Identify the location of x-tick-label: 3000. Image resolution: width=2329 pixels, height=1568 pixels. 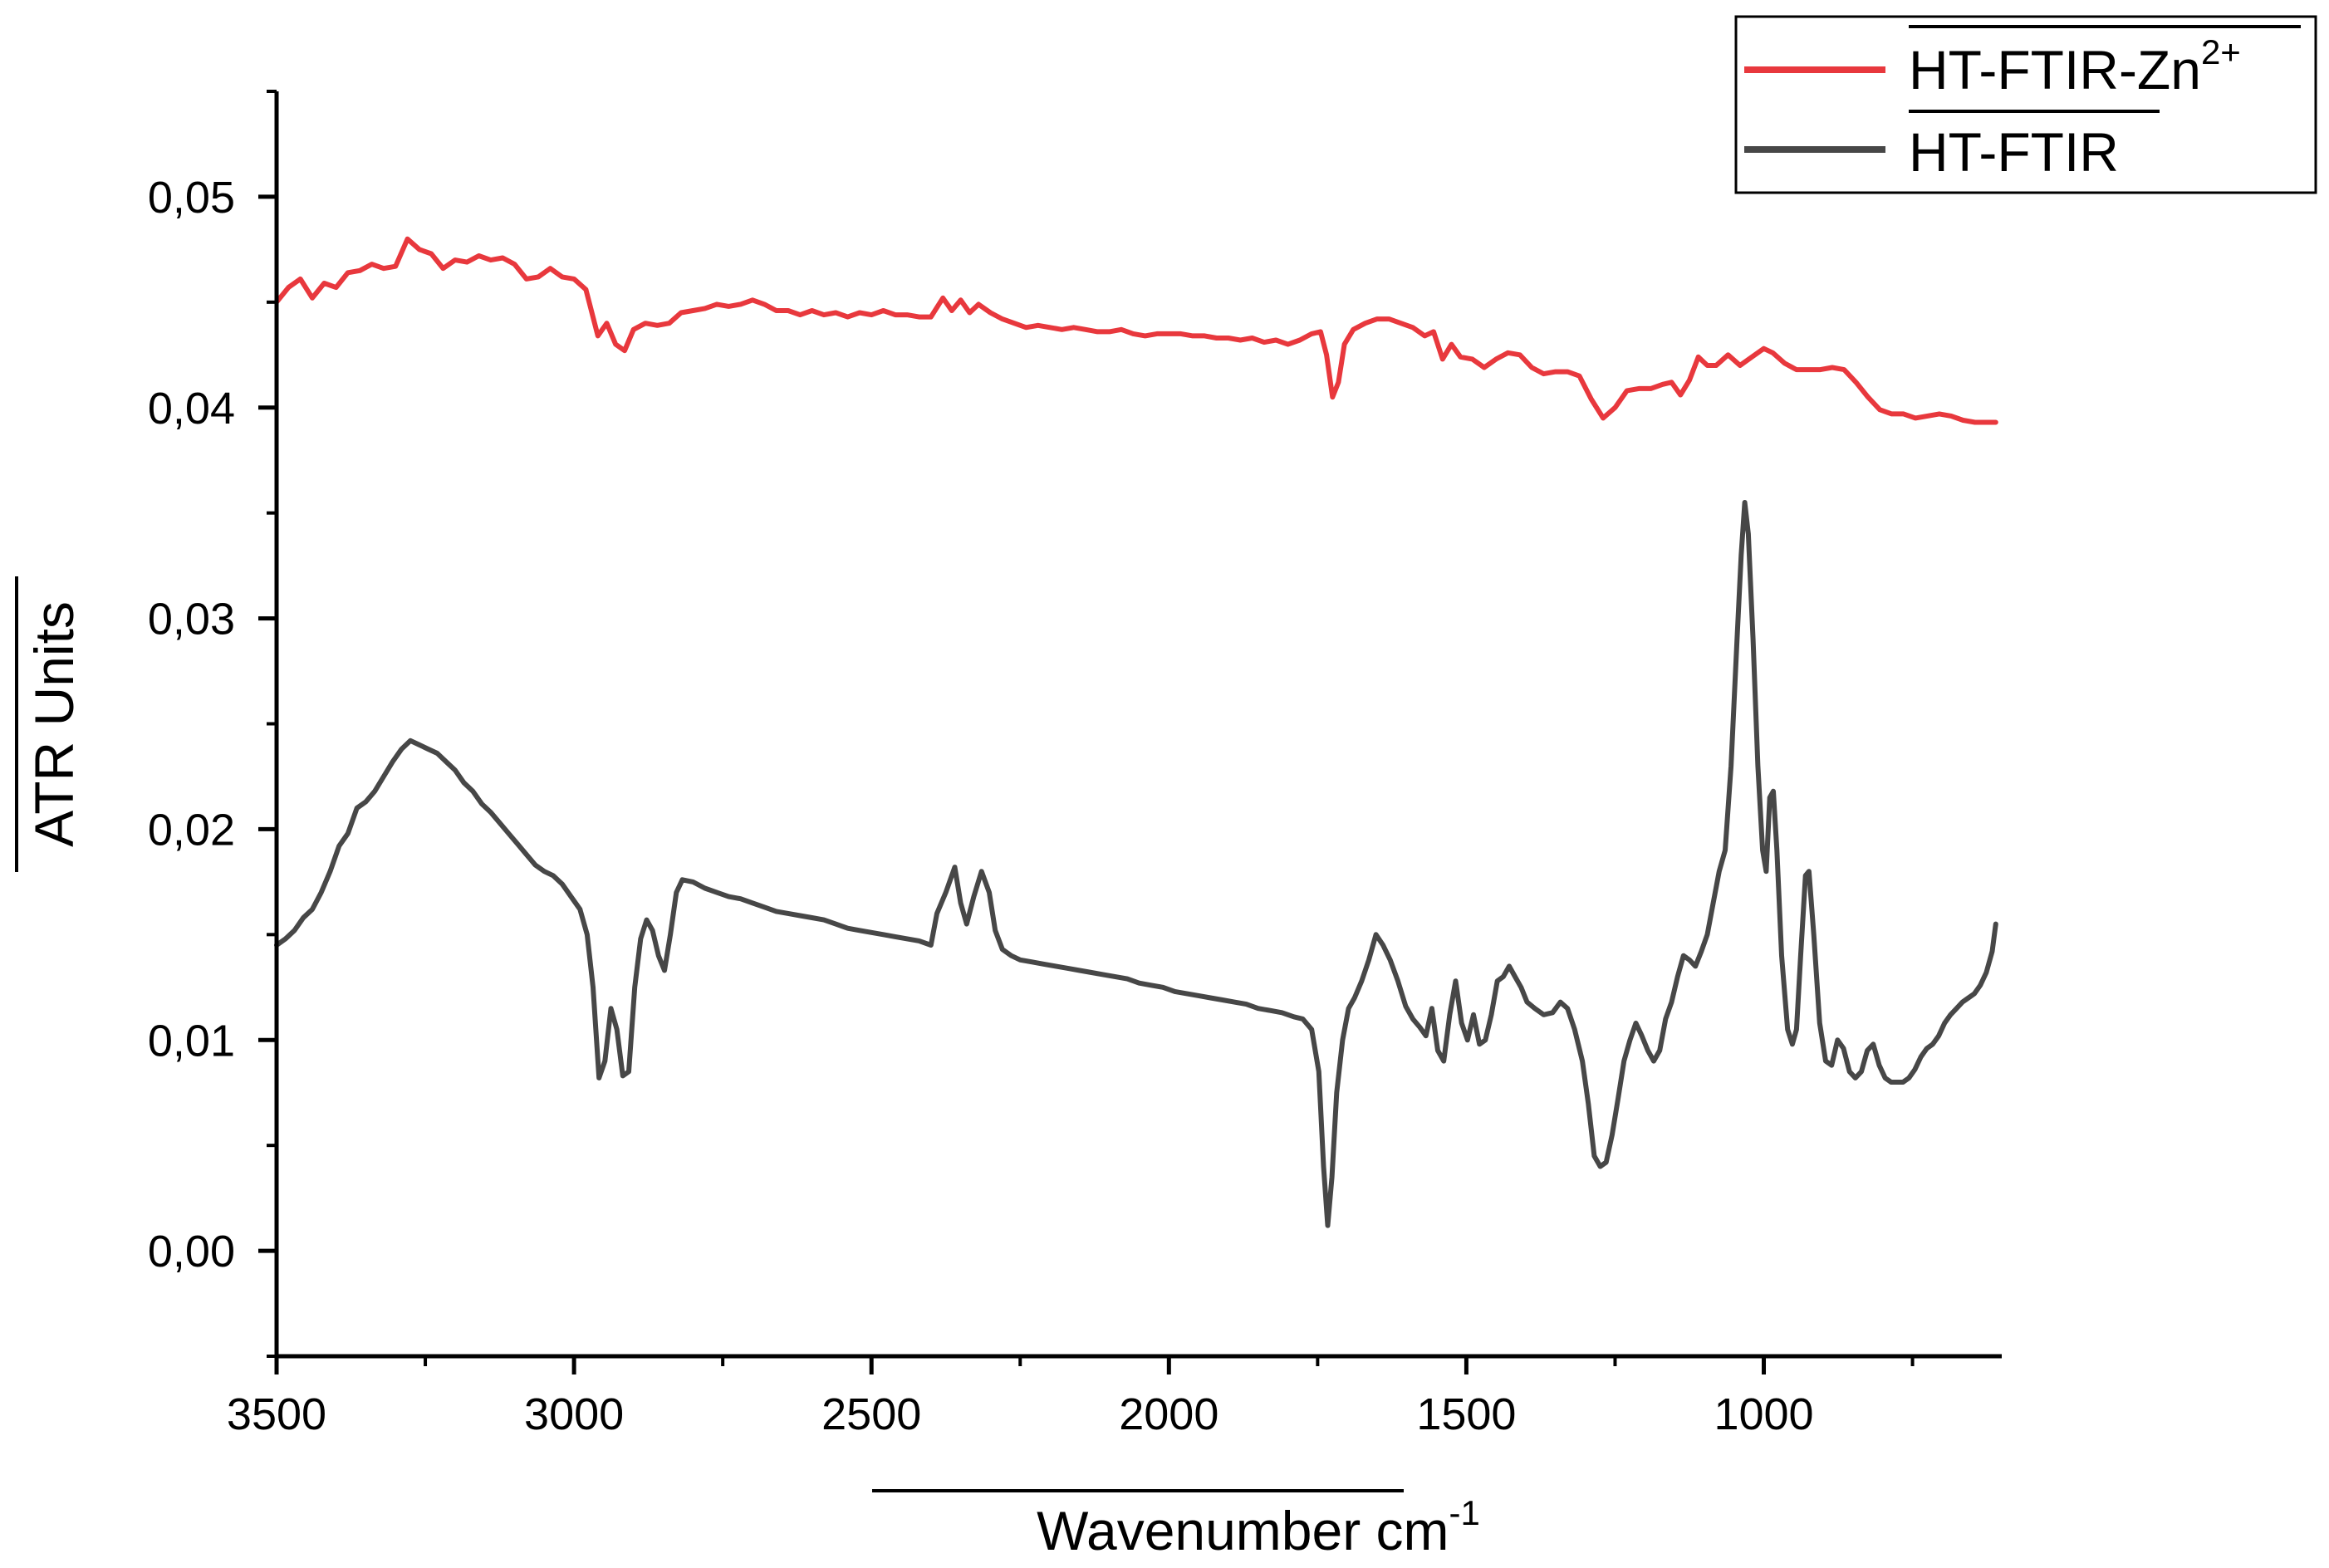
(574, 1414).